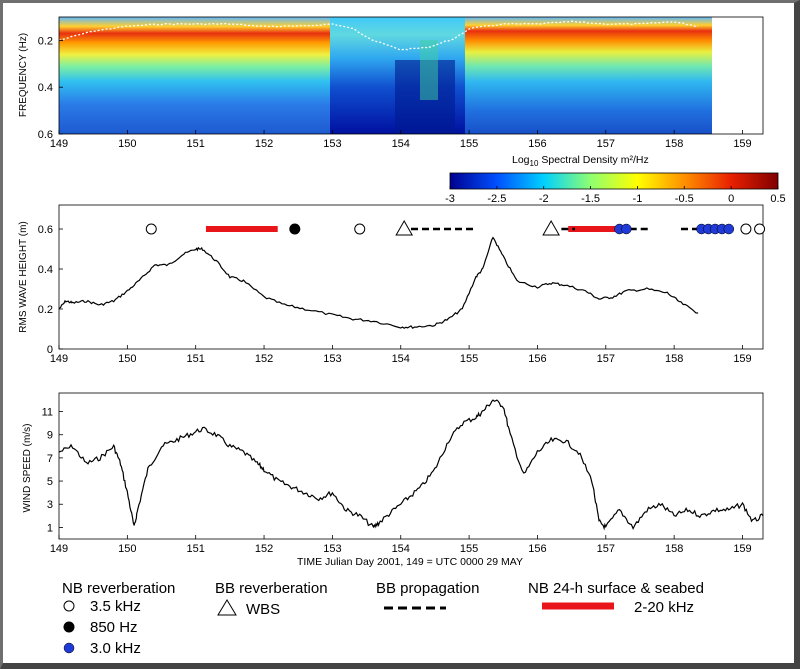  Describe the element at coordinates (496, 199) in the screenshot. I see `colorbar-tick-label: -2.5` at that location.